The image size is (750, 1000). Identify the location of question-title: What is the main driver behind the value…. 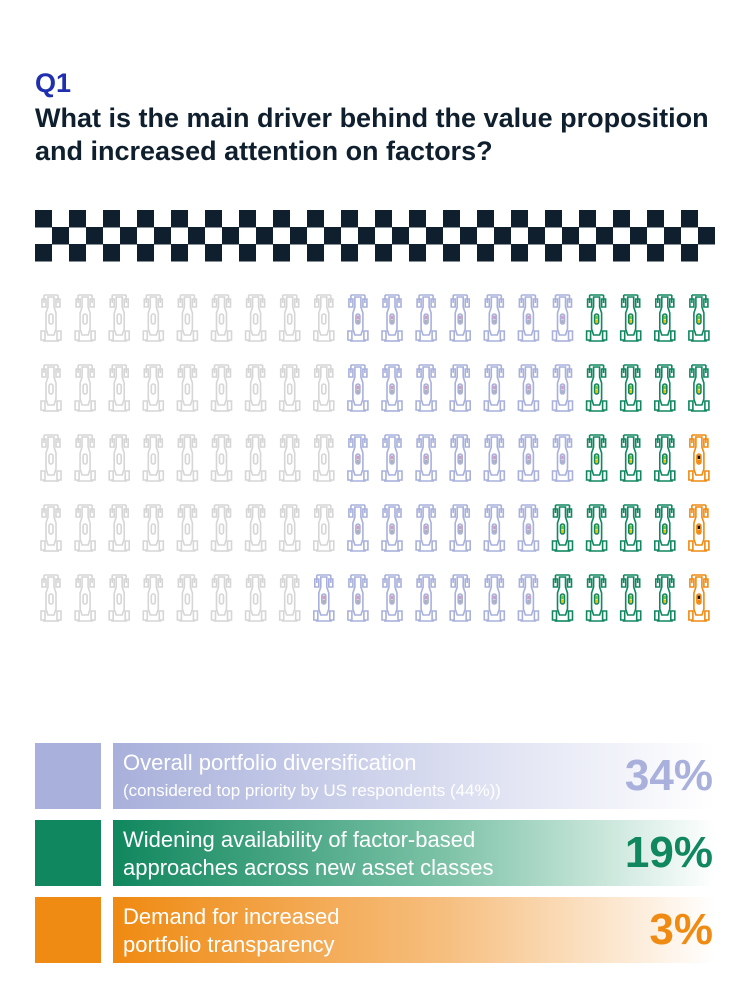
(372, 134).